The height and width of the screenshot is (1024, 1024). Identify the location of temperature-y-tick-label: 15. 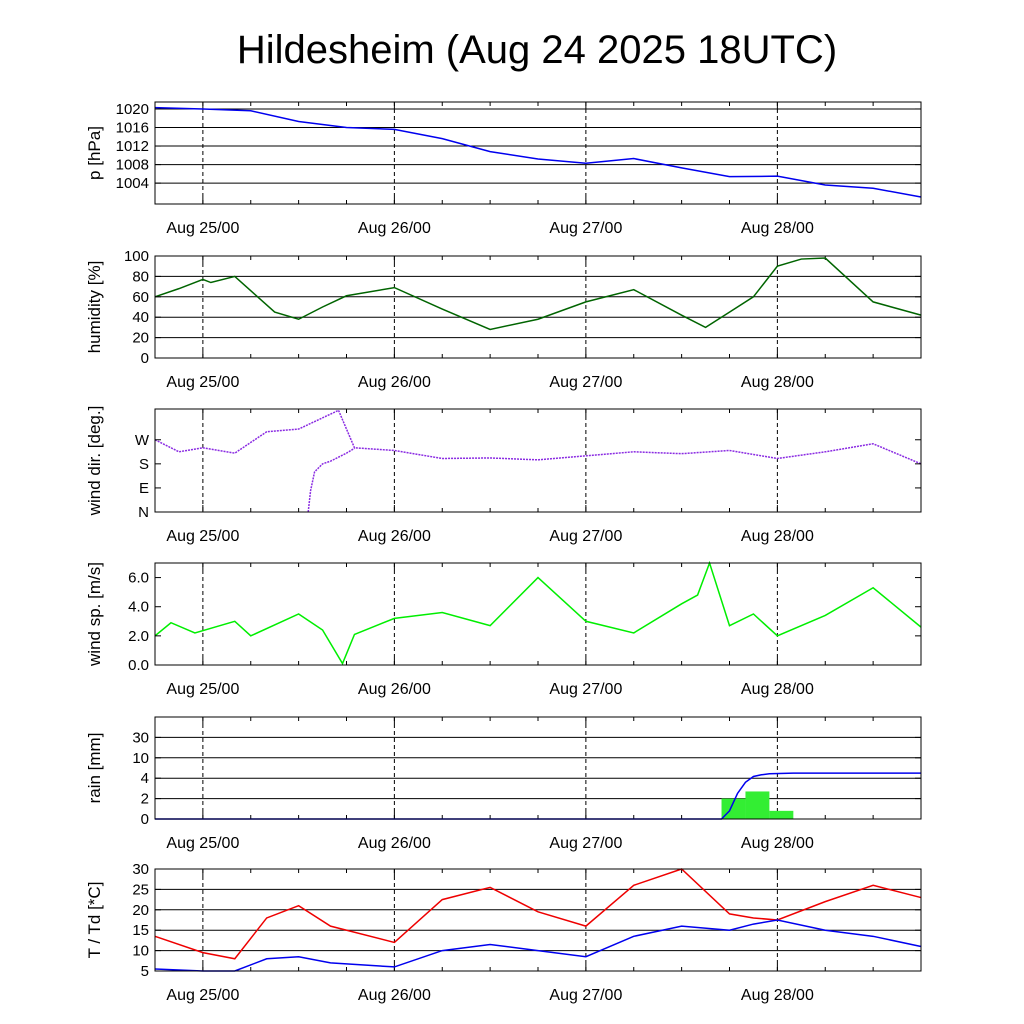
(140, 930).